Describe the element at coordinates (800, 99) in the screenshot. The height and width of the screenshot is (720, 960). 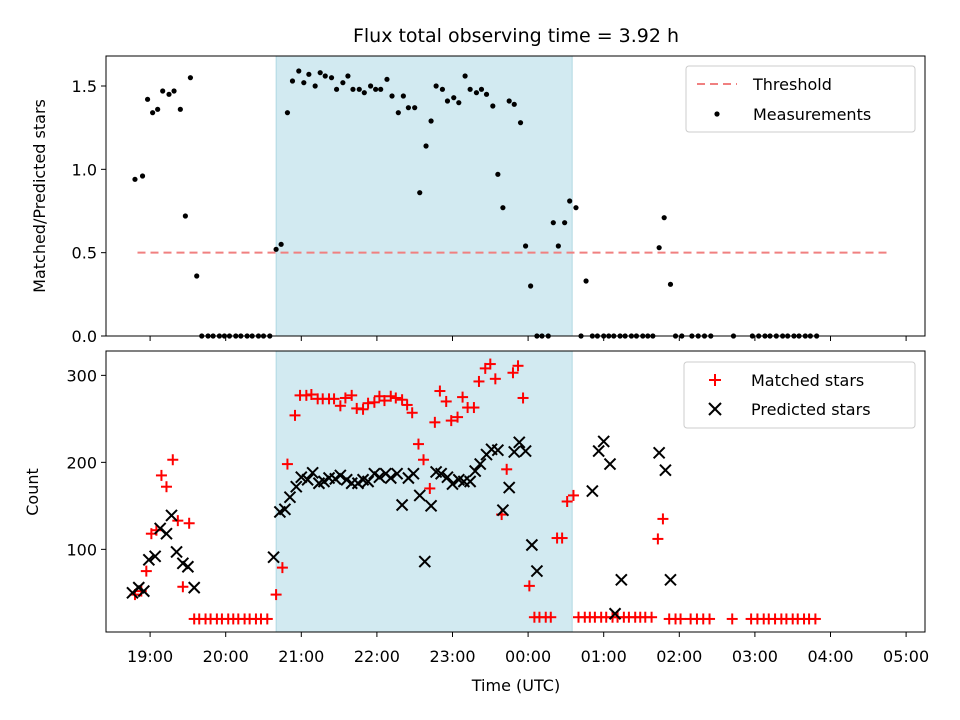
I see `top-legend: Threshold Measurements` at that location.